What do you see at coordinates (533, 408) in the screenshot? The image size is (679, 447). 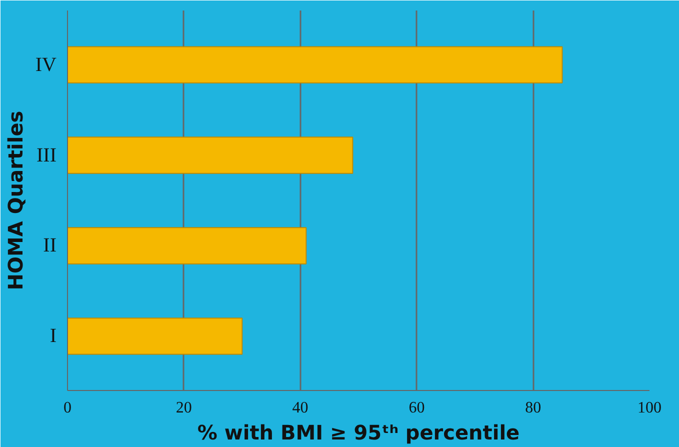 I see `x-tick-label: 80` at bounding box center [533, 408].